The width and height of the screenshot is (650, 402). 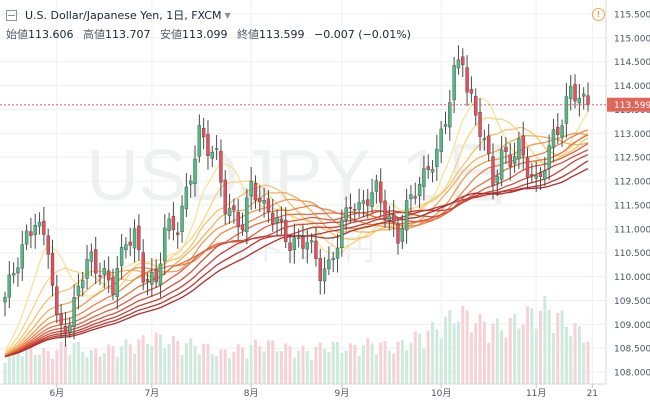 I want to click on price-tick-label: 112.000, so click(x=632, y=183).